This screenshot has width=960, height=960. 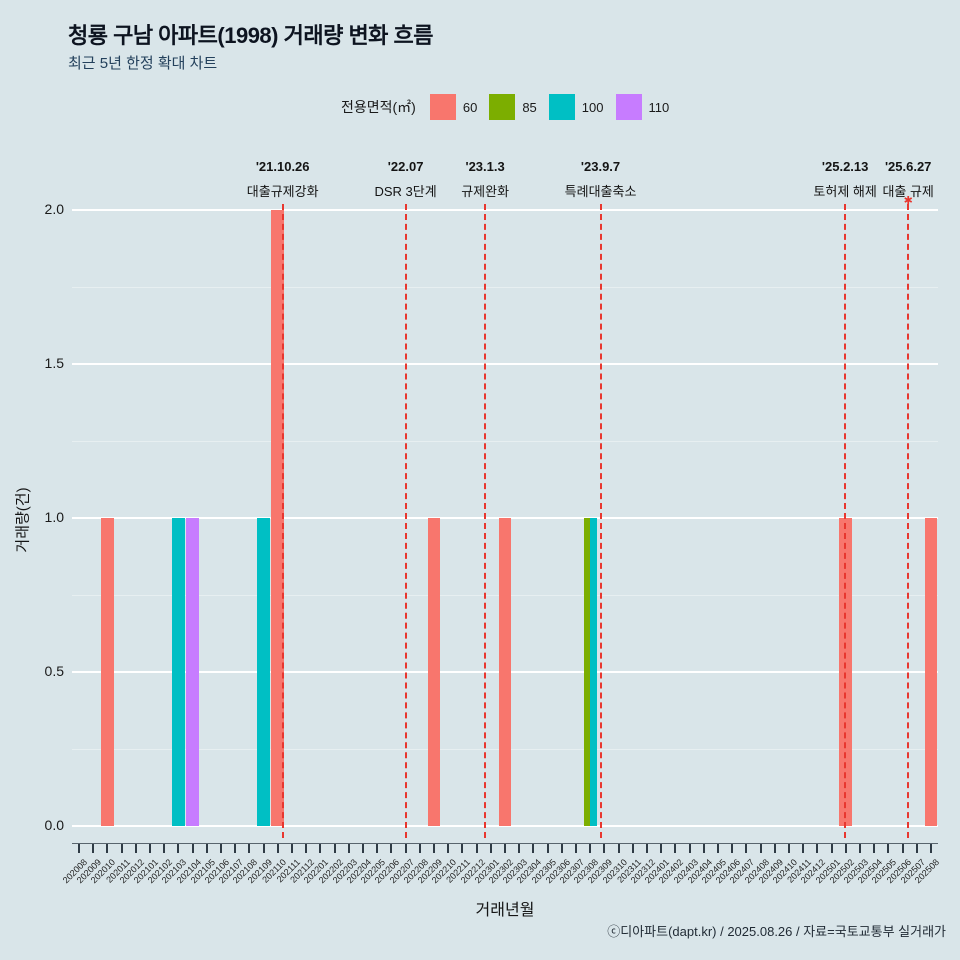 What do you see at coordinates (143, 63) in the screenshot?
I see `chart-subtitle: 최근 5년 한정 확대 차트` at bounding box center [143, 63].